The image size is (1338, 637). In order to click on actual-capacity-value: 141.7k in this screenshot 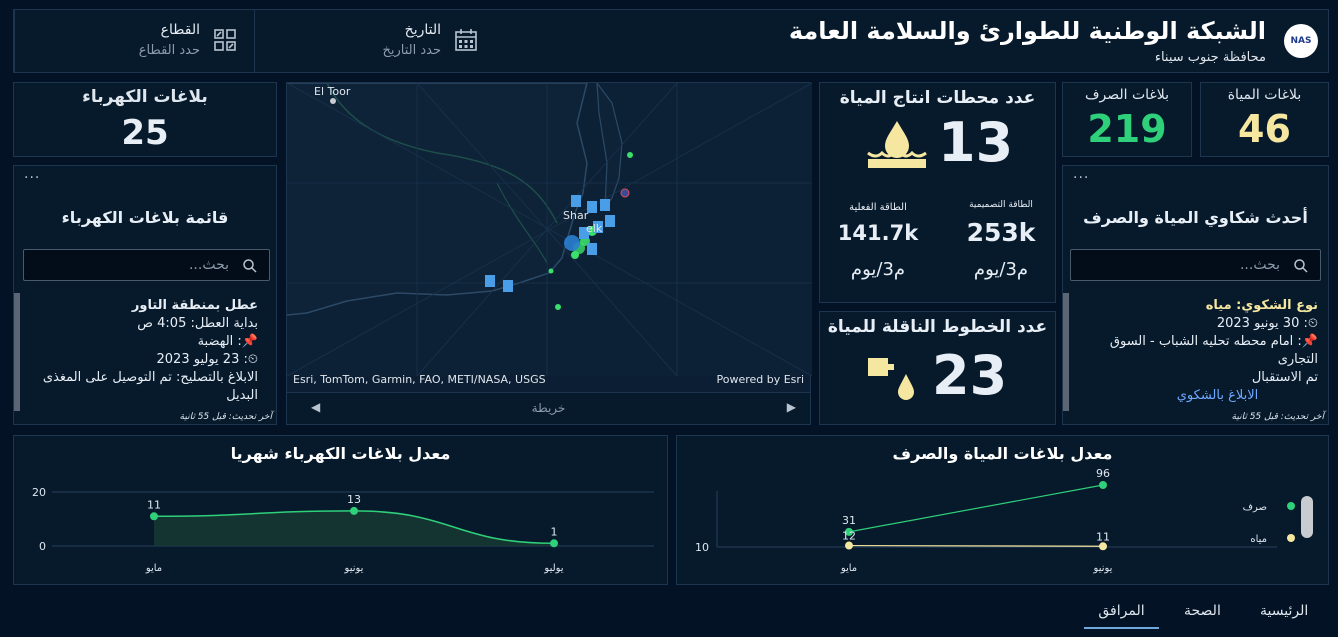, I will do `click(878, 233)`.